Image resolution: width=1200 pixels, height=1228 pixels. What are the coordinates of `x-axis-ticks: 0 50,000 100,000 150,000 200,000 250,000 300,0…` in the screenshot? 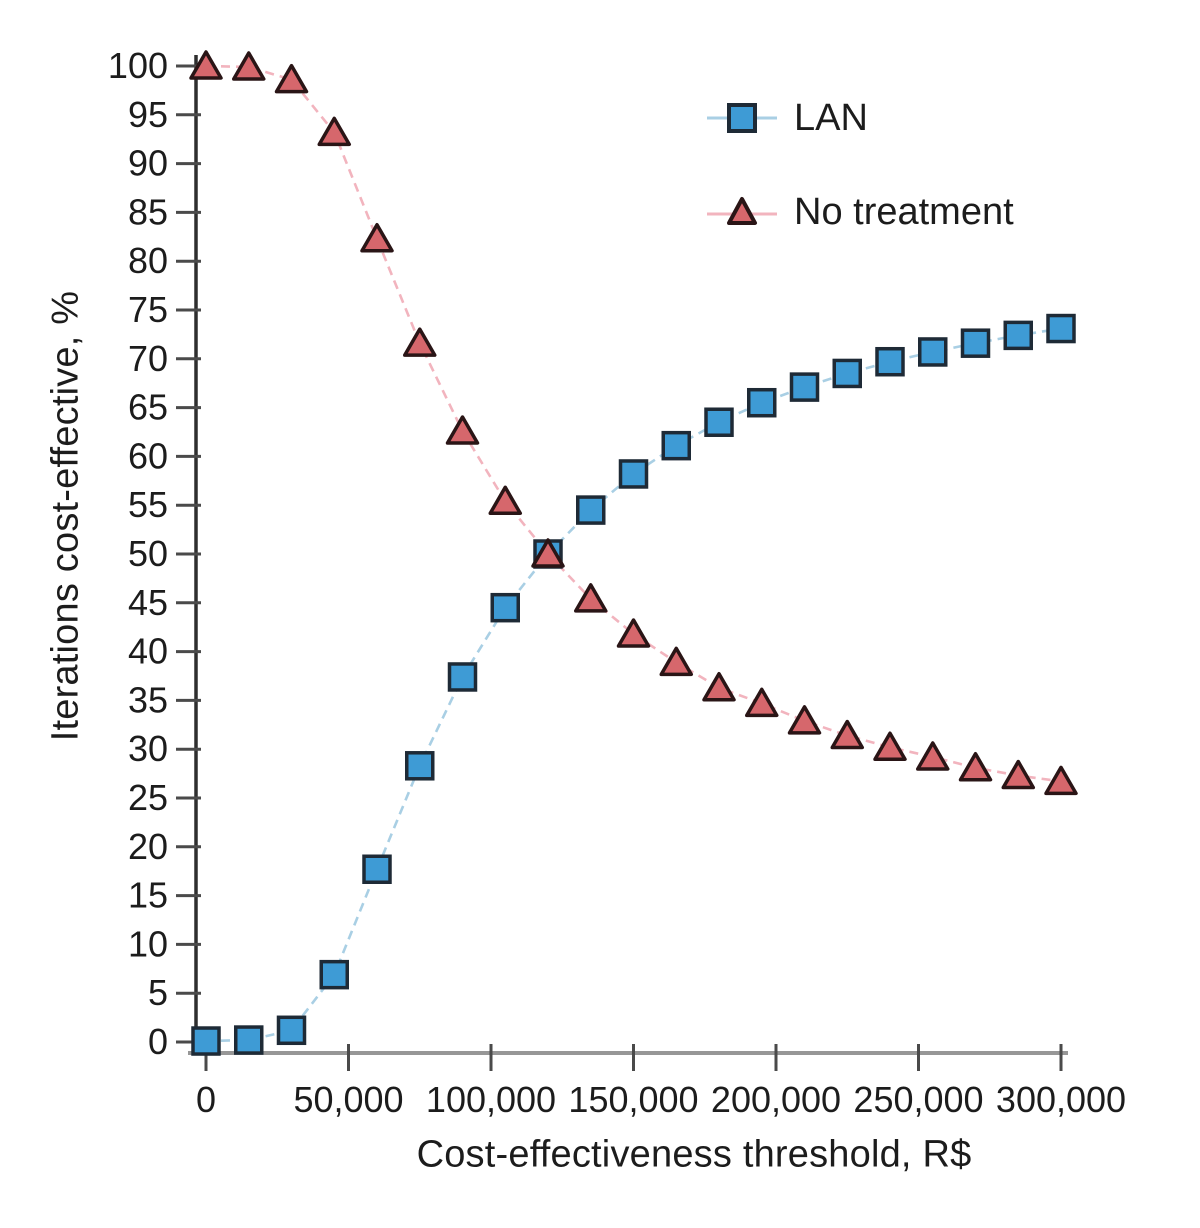 It's located at (661, 1082).